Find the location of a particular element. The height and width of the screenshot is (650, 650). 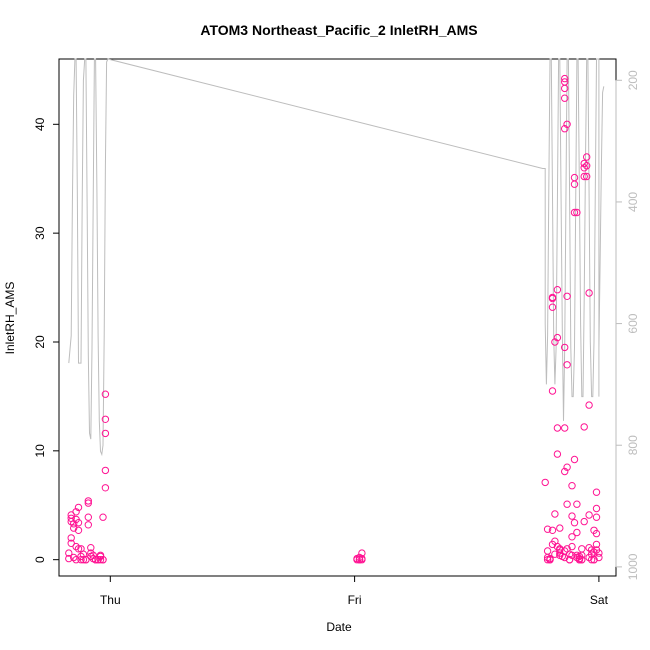

y-axis-label: InletRH_AMS is located at coordinates (10, 318).